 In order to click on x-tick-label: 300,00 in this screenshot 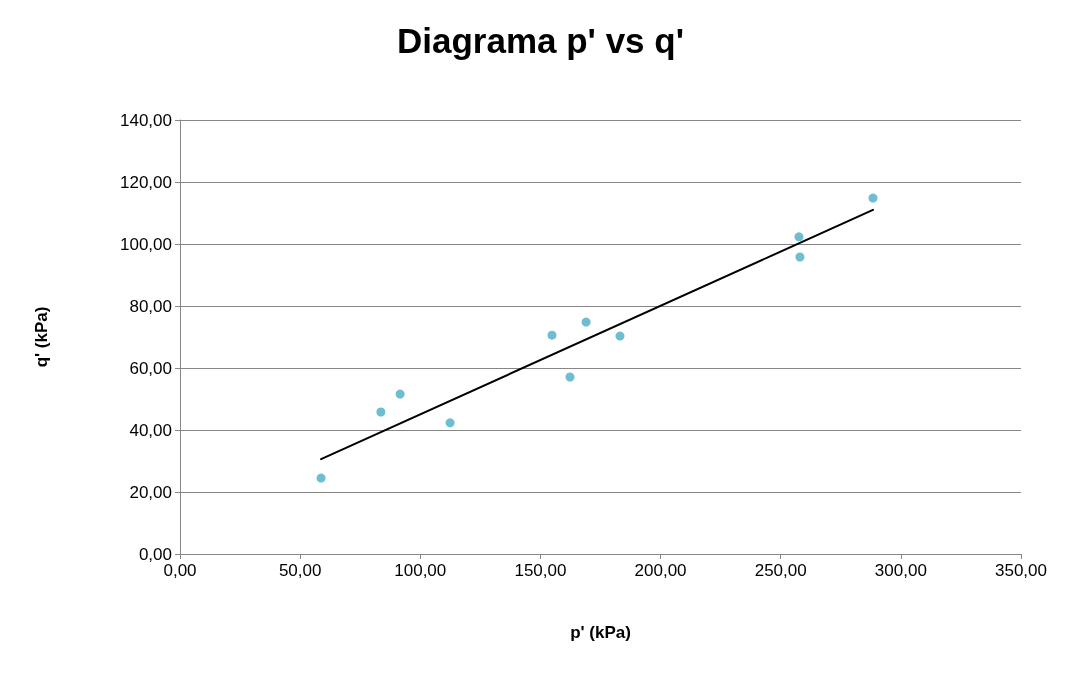, I will do `click(900, 570)`.